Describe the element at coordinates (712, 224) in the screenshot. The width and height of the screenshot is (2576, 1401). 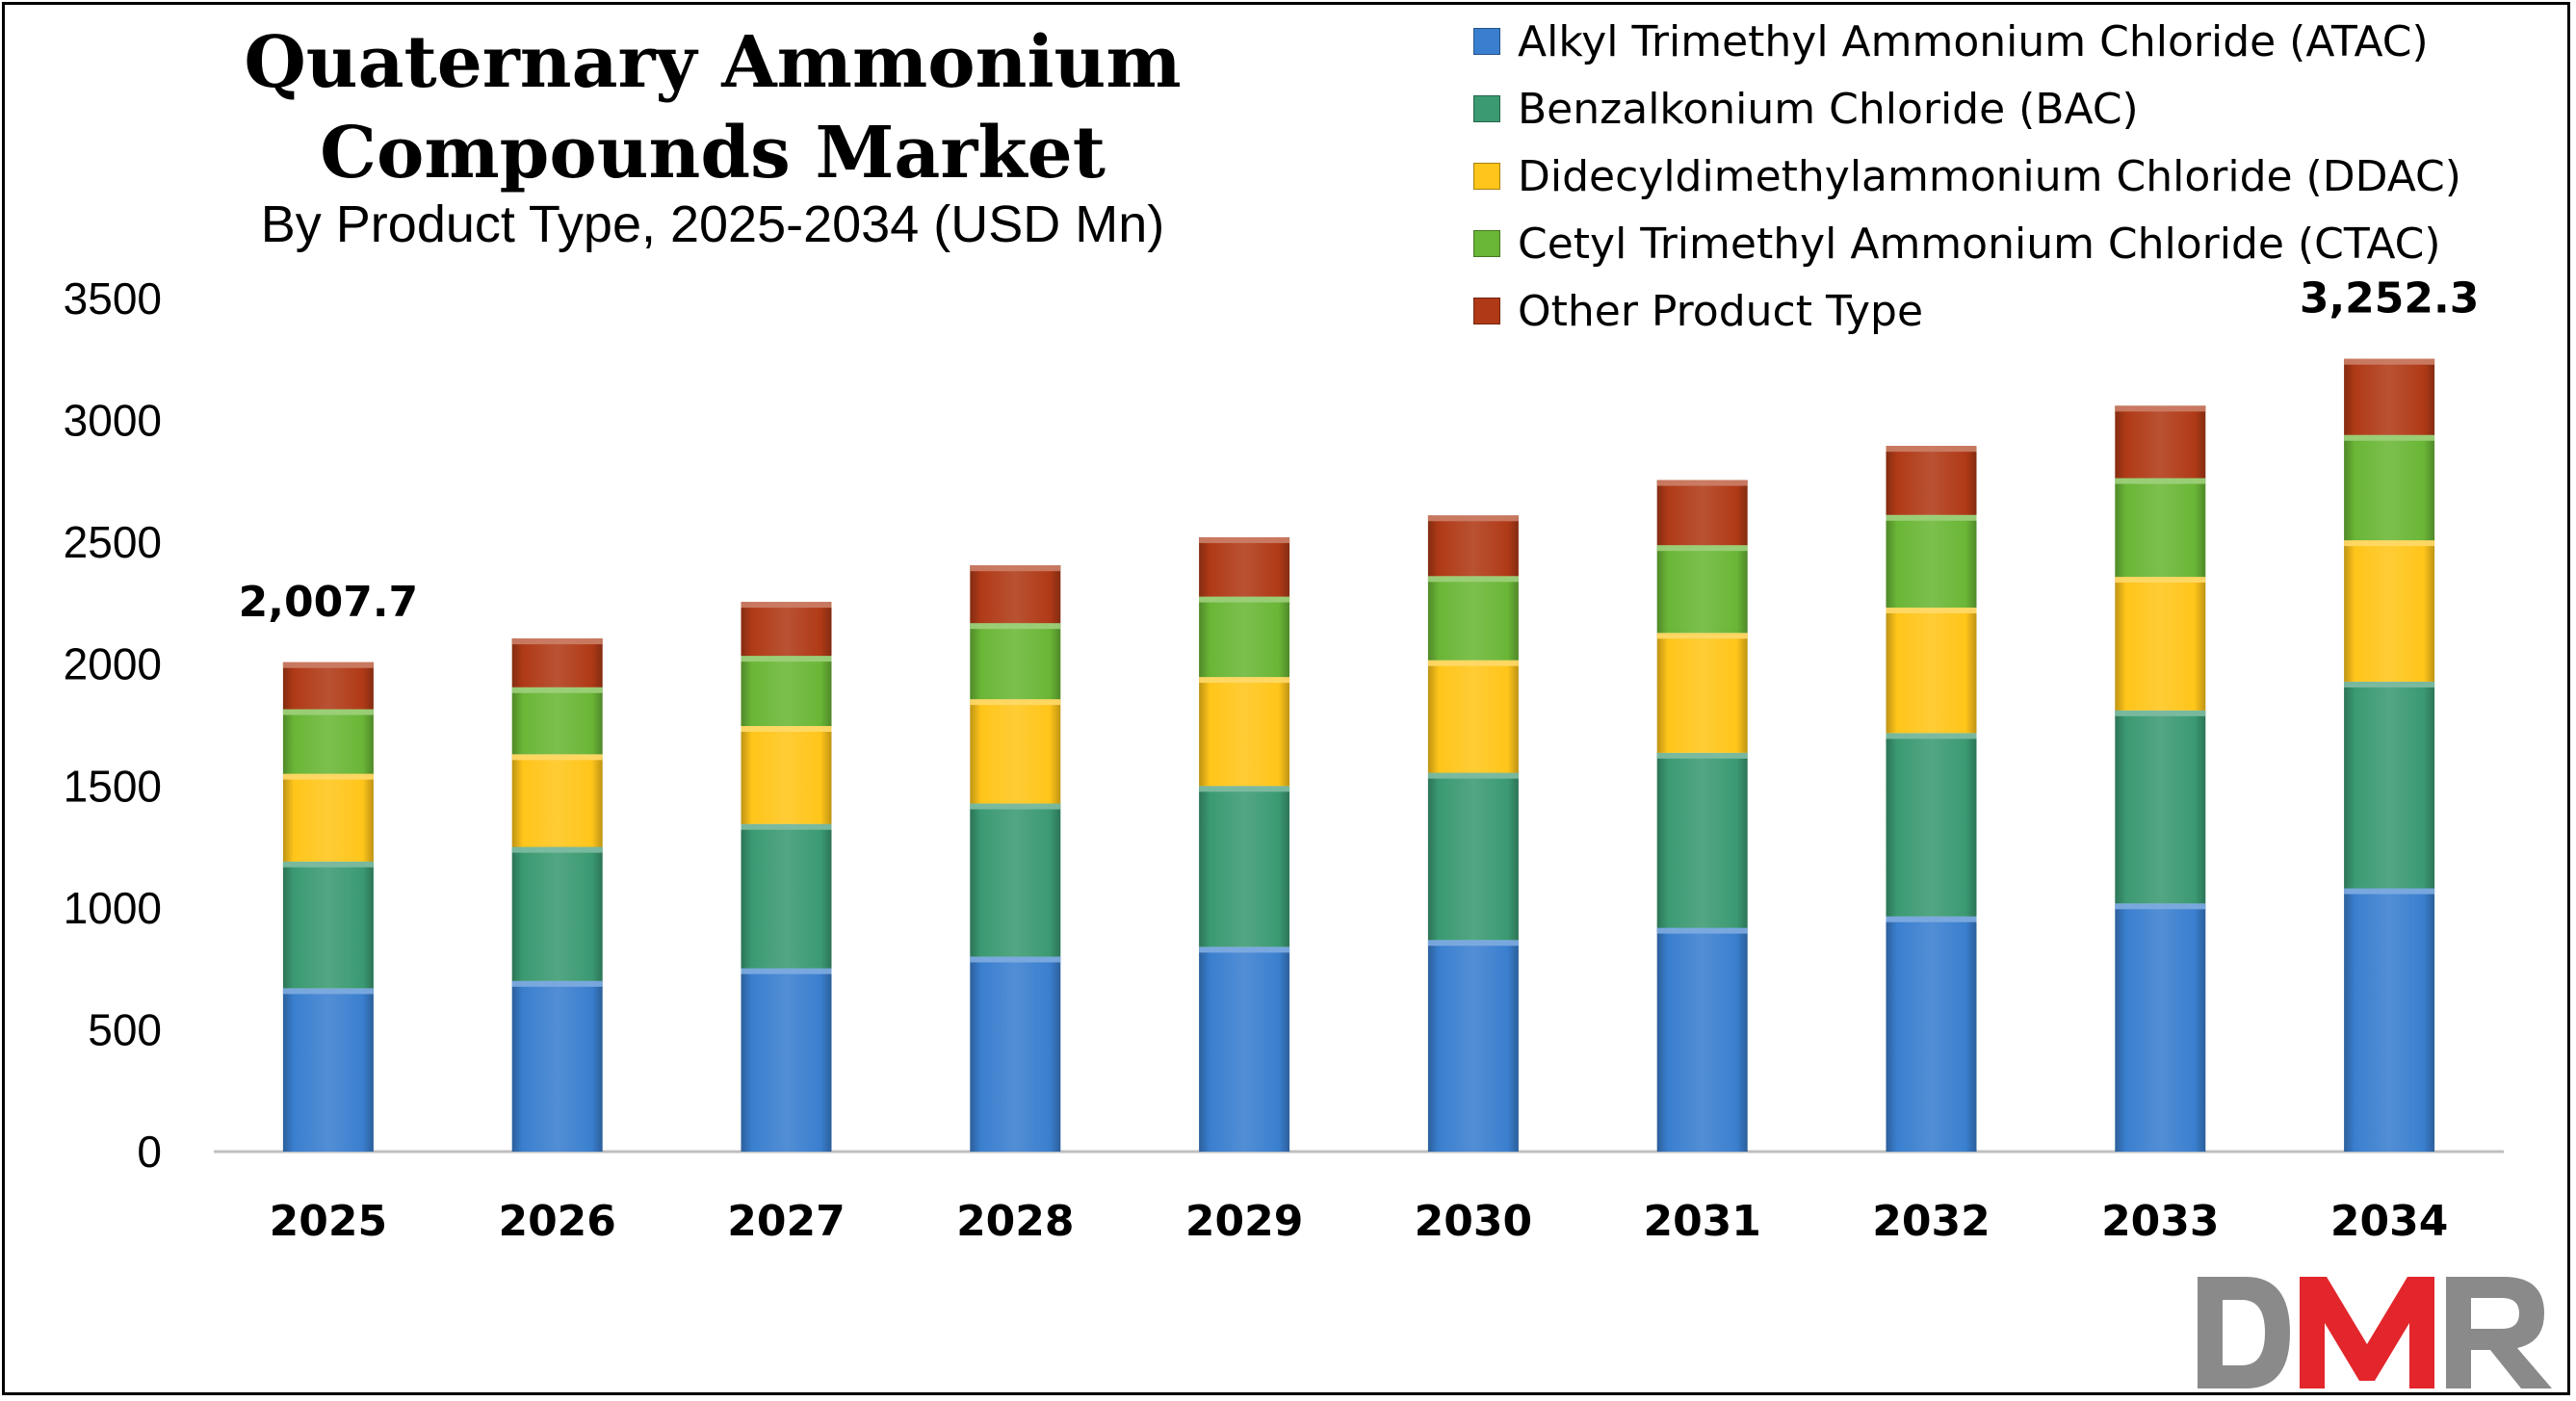
I see `chart-subtitle: By Product Type, 2025-2034 (USD Mn)` at that location.